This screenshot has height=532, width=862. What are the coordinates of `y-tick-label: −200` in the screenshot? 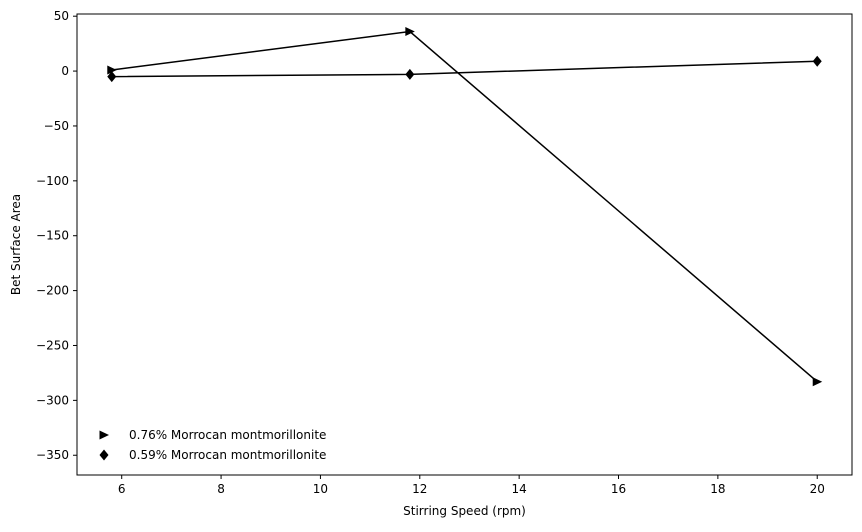 It's located at (52, 291).